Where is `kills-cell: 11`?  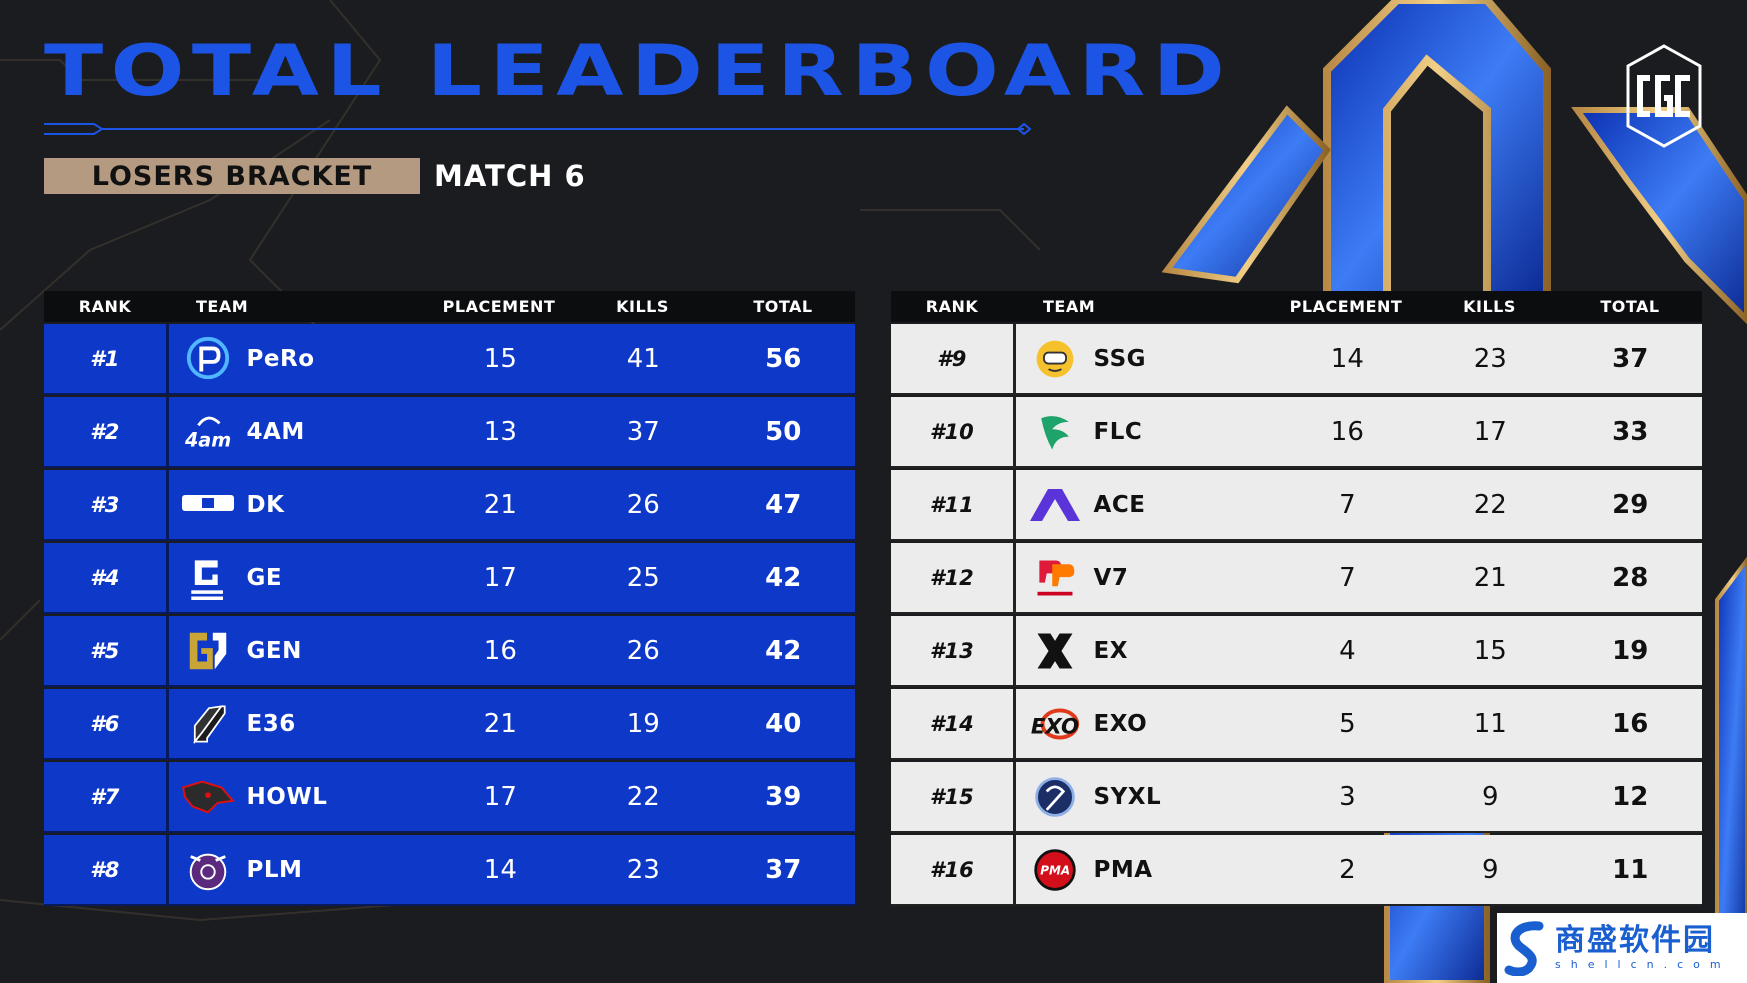
kills-cell: 11 is located at coordinates (1490, 723).